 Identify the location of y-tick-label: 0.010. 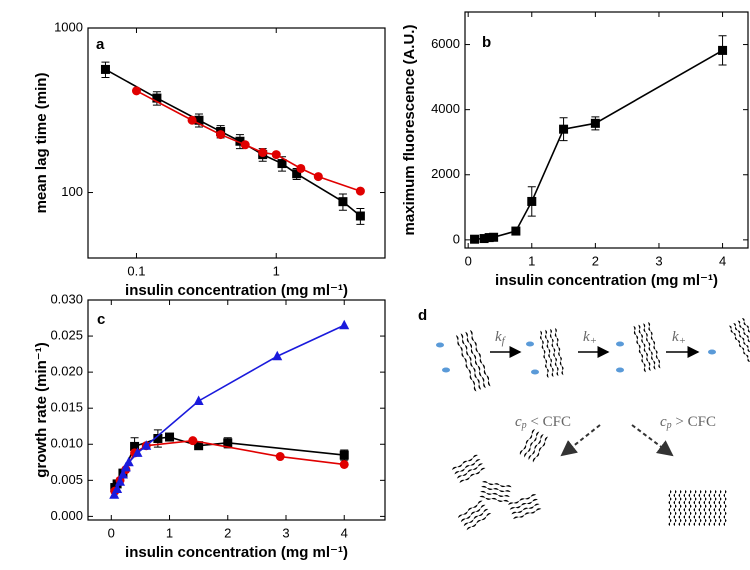
(66, 443).